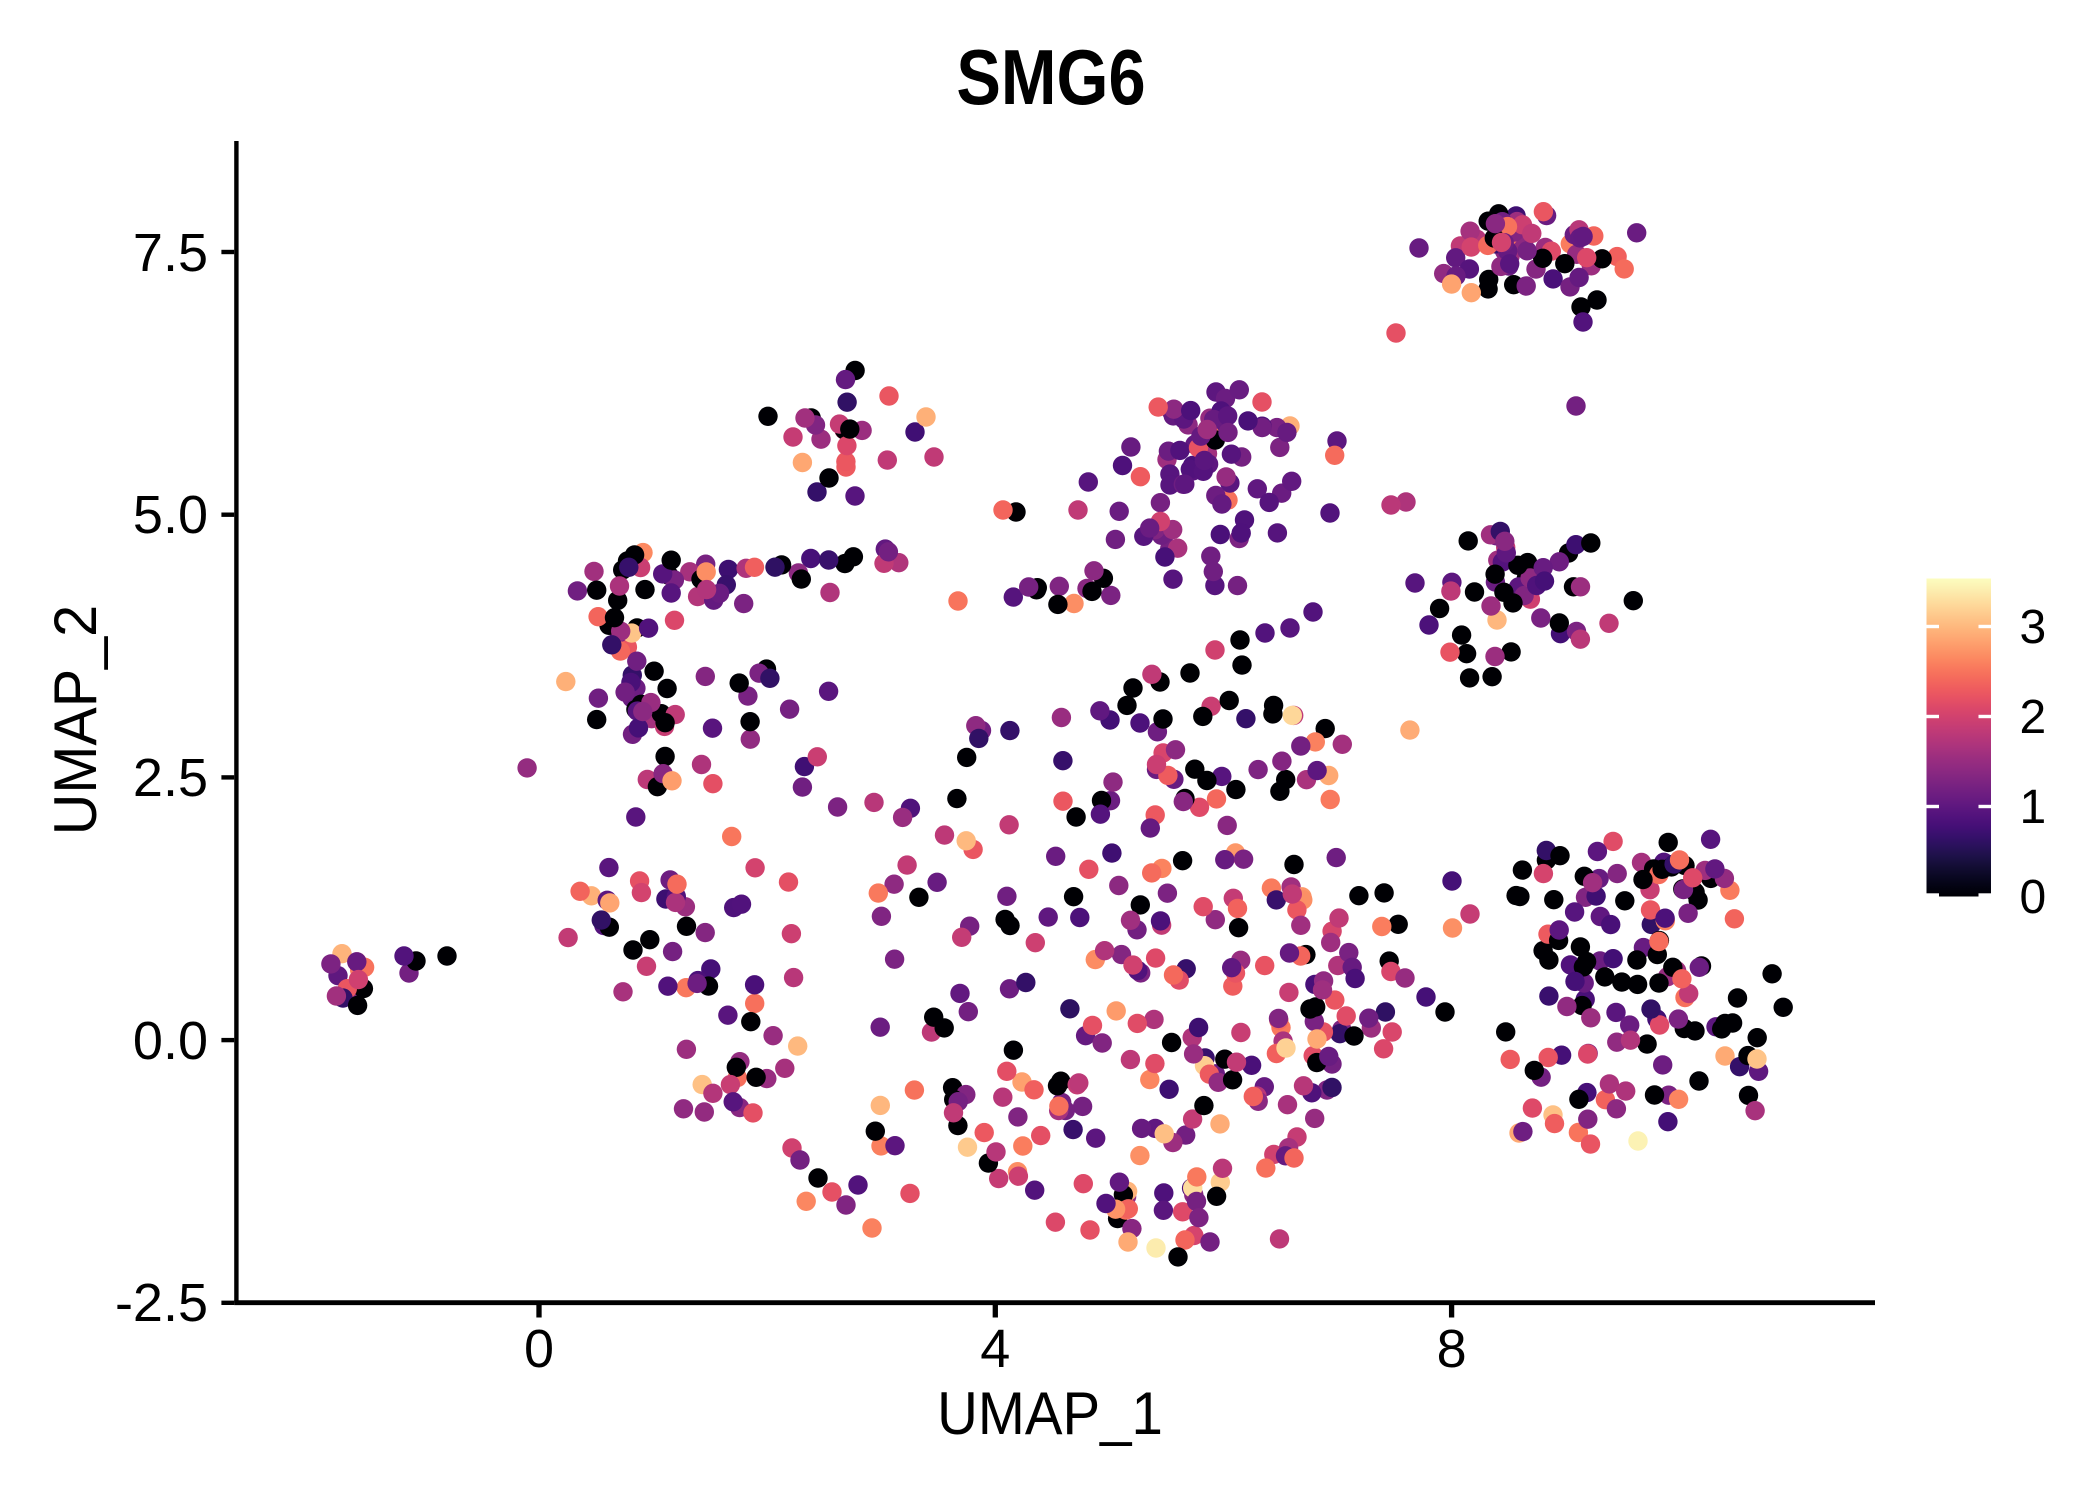 This screenshot has height=1505, width=2100. Describe the element at coordinates (161, 1303) in the screenshot. I see `svg-text: -2.5` at that location.